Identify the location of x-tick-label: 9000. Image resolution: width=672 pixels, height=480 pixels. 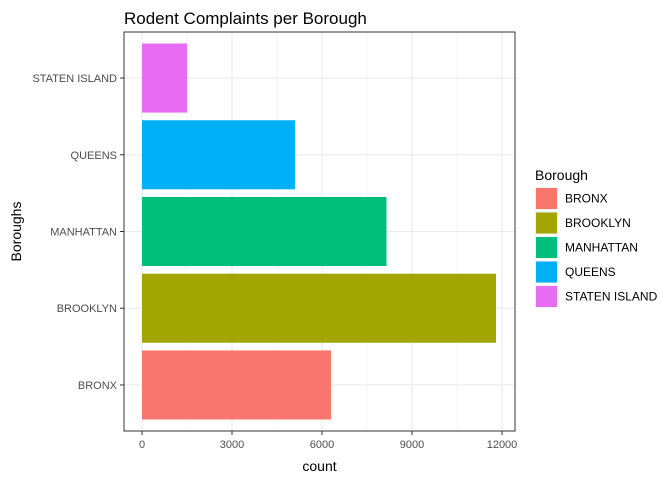
(412, 445).